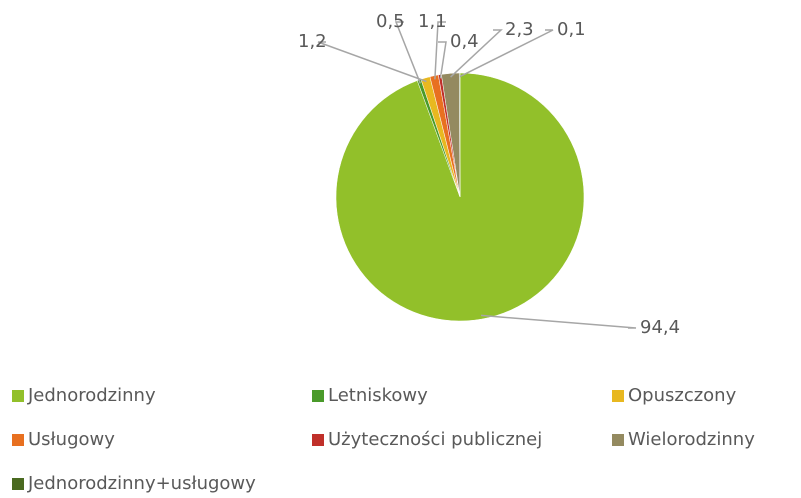 The width and height of the screenshot is (801, 498). I want to click on legend-label: Usługowy, so click(71, 439).